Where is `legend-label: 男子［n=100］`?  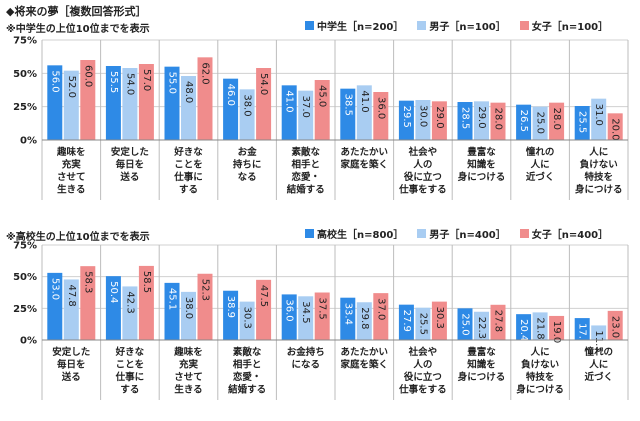
legend-label: 男子［n=100］ is located at coordinates (467, 27).